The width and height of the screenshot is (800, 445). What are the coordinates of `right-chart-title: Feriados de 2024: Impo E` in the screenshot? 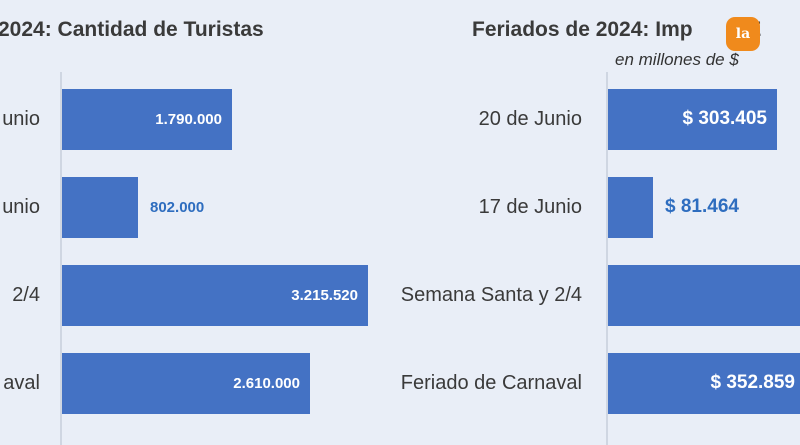 It's located at (616, 30).